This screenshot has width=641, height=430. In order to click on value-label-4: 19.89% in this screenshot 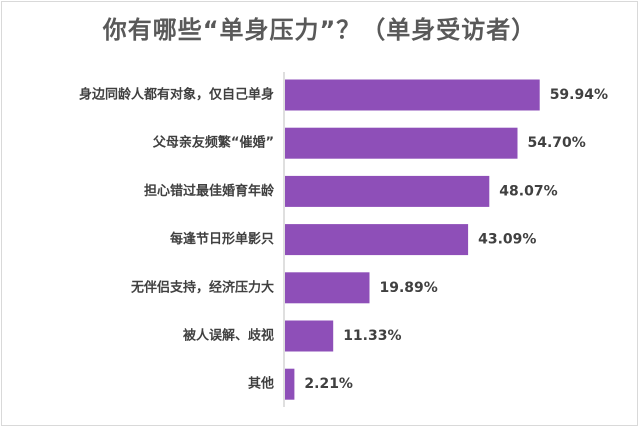, I will do `click(409, 288)`.